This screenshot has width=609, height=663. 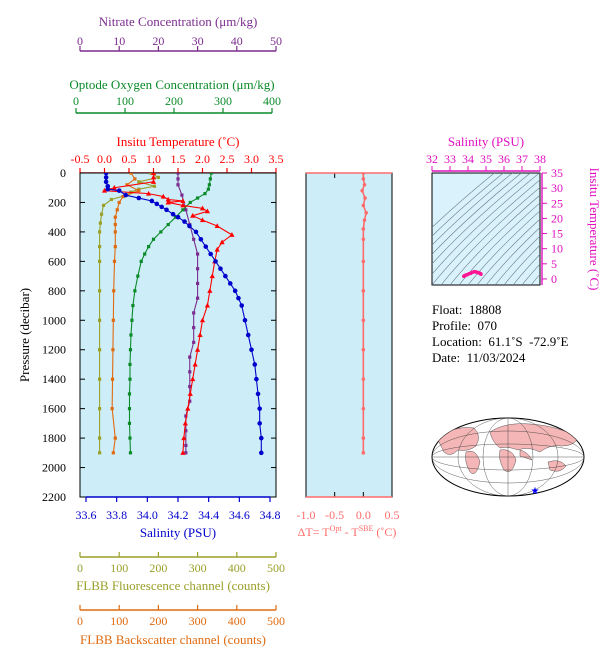 I want to click on ts-temperature-label: Insitu Temperature (˚C), so click(x=594, y=228).